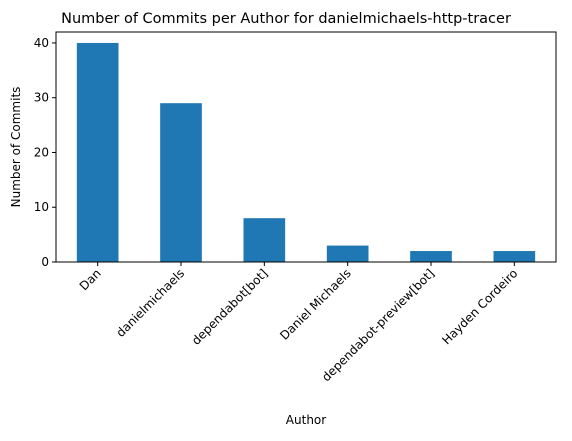  What do you see at coordinates (41, 98) in the screenshot?
I see `y-tick-label-3: 30` at bounding box center [41, 98].